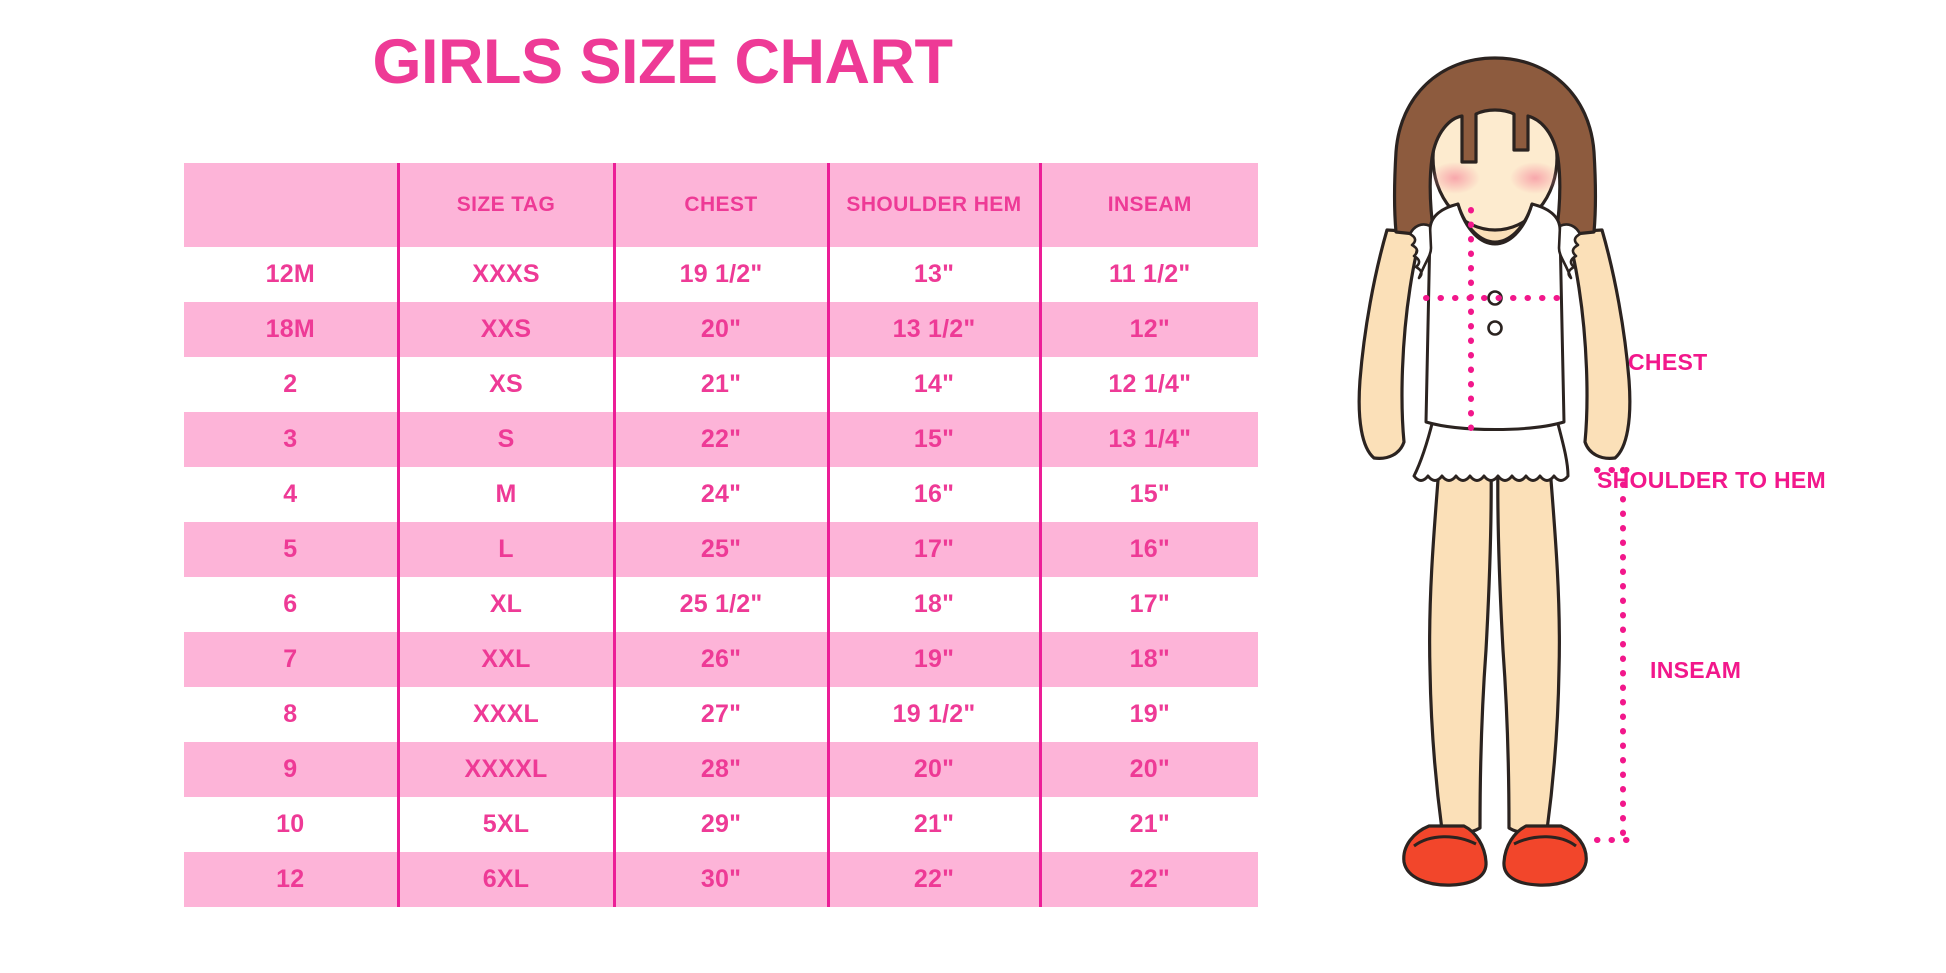 The image size is (1946, 973). I want to click on cell-size-tag: S, so click(507, 439).